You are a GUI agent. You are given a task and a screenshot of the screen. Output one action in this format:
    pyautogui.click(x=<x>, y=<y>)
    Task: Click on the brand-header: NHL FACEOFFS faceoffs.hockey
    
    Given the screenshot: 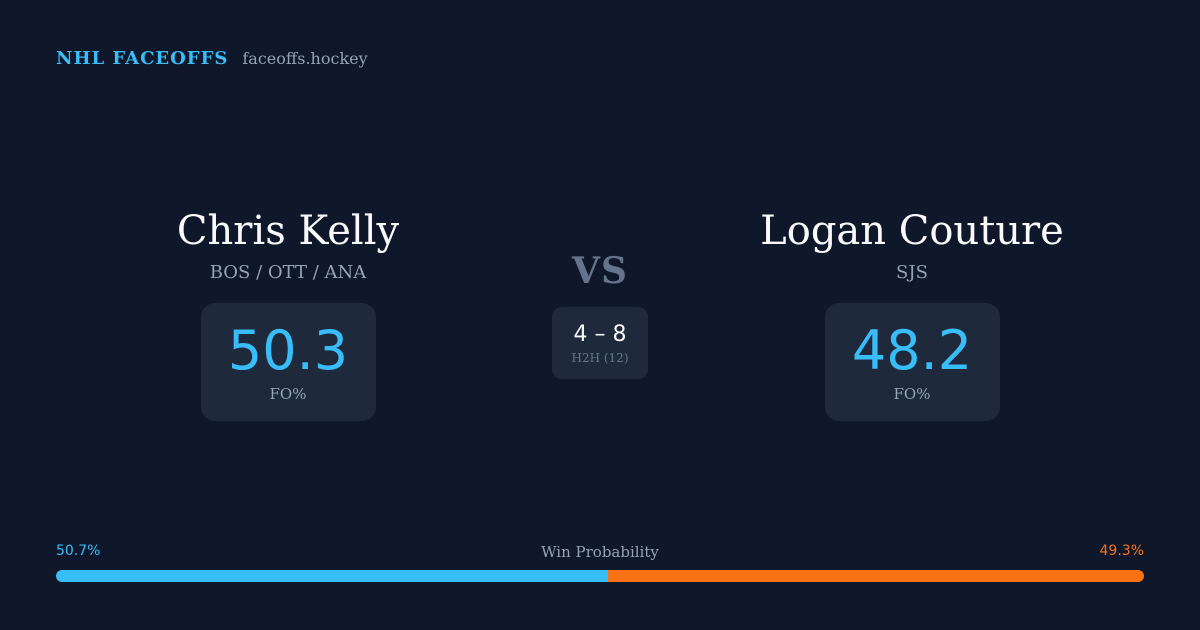 What is the action you would take?
    pyautogui.click(x=212, y=58)
    